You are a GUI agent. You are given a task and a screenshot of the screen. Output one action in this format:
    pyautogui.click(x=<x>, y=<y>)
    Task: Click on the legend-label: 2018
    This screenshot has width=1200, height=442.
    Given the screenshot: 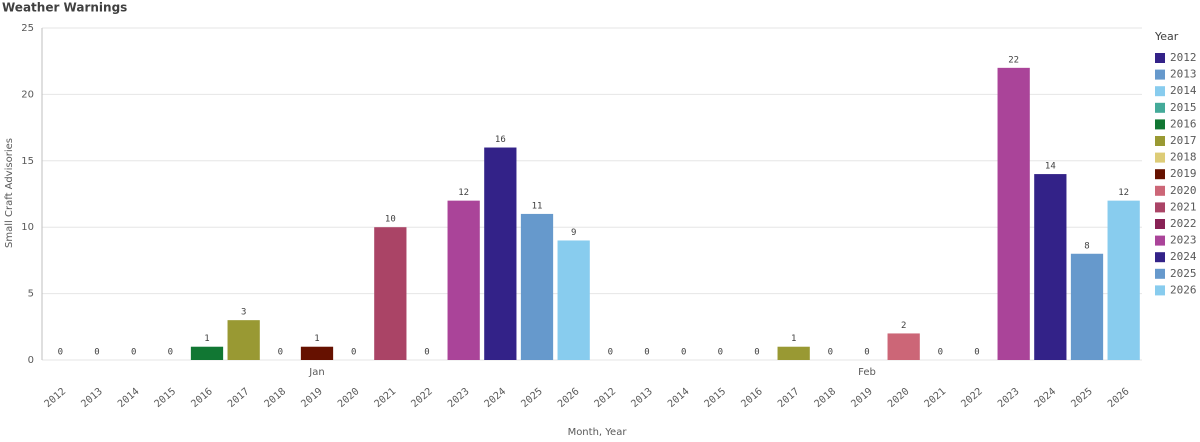 What is the action you would take?
    pyautogui.click(x=1183, y=157)
    